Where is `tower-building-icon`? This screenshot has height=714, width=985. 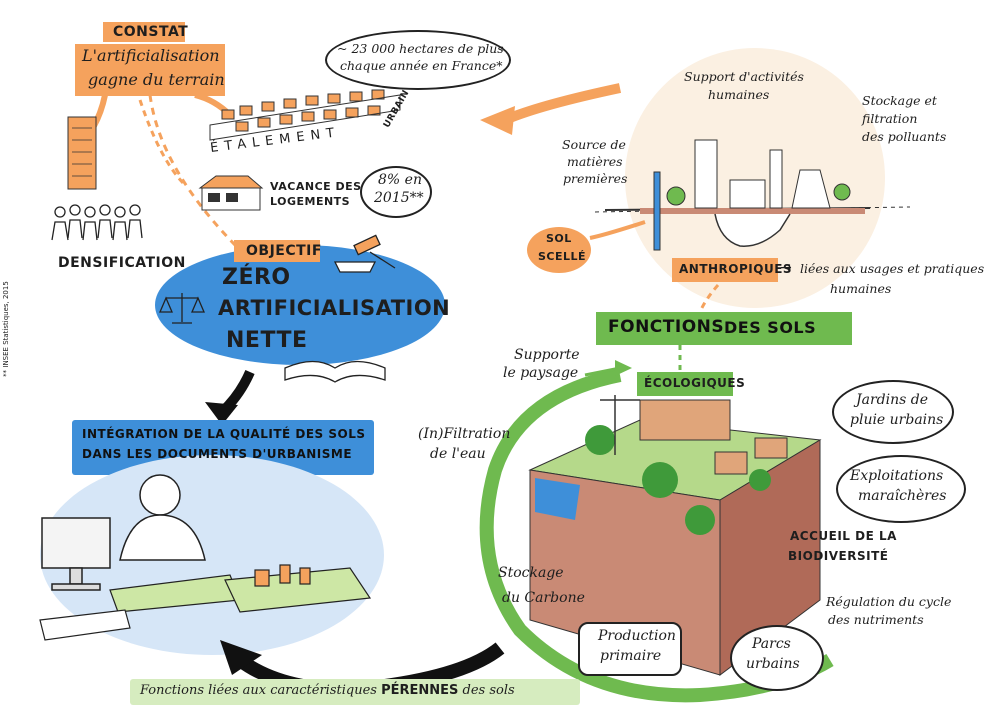
tower-building-icon is located at coordinates (82, 153).